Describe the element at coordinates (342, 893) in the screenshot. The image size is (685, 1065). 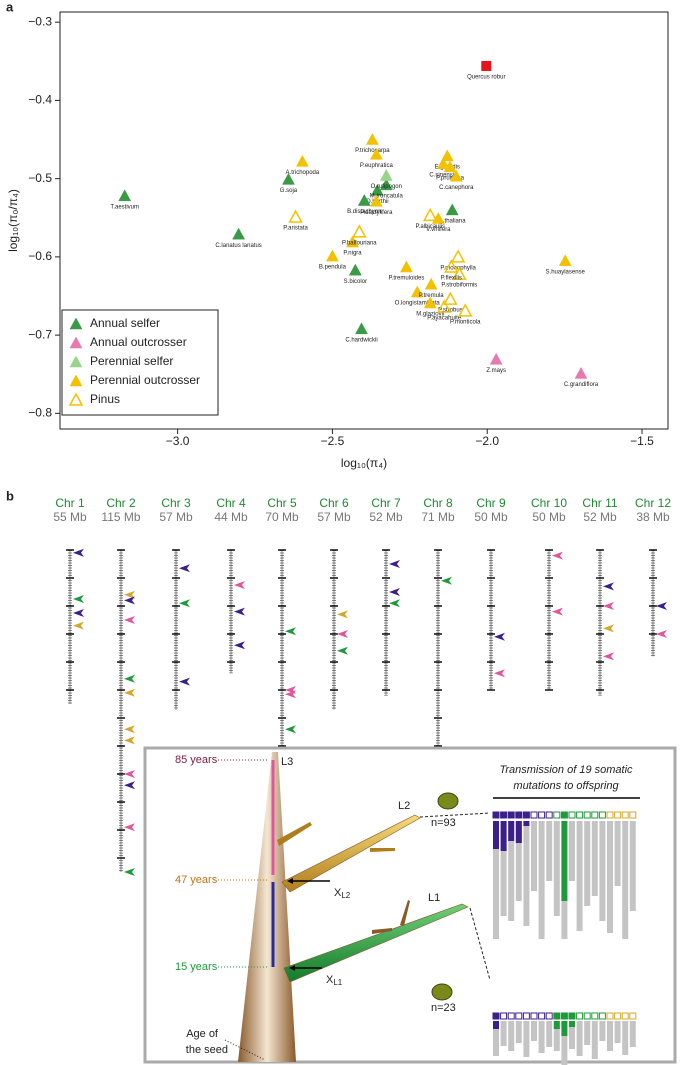
I see `point-label: XL2` at that location.